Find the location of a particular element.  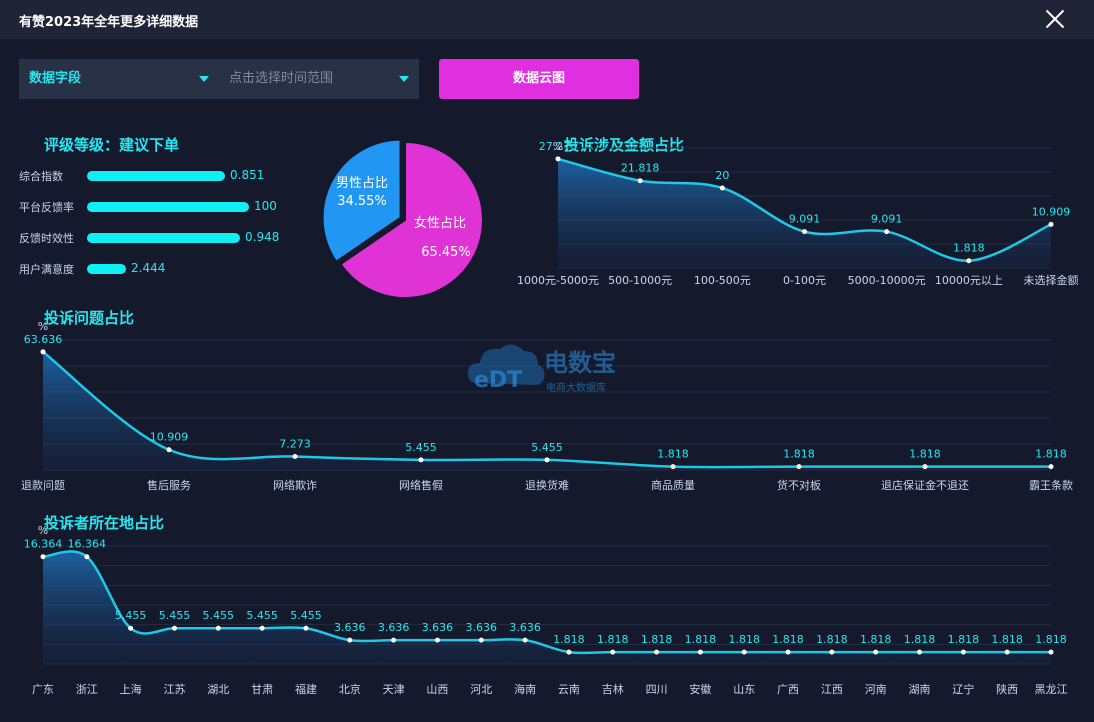

data-label: 9.091 is located at coordinates (887, 219).